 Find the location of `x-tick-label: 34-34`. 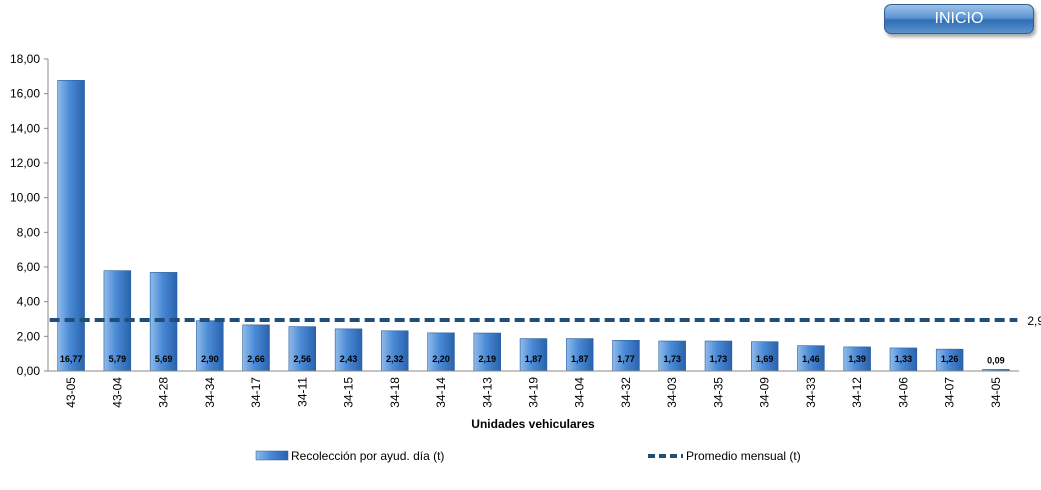

x-tick-label: 34-34 is located at coordinates (210, 392).